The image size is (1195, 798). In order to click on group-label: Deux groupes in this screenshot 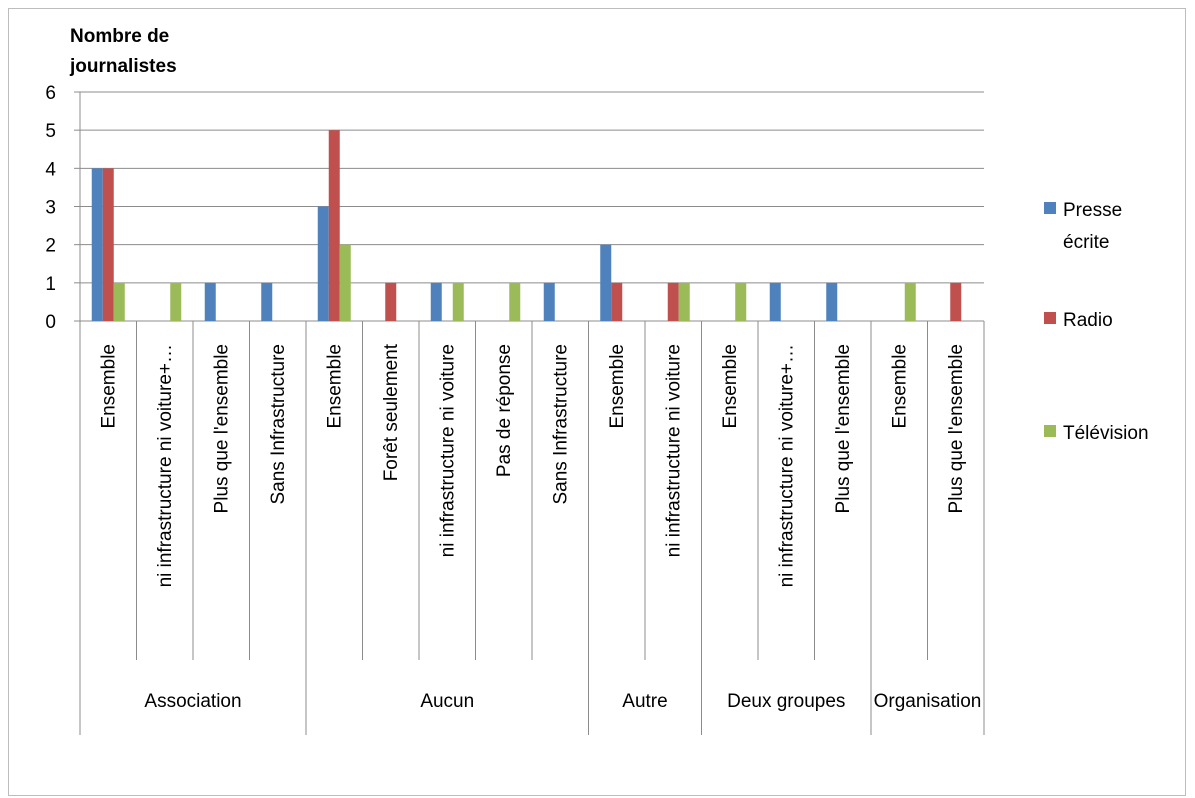, I will do `click(786, 701)`.